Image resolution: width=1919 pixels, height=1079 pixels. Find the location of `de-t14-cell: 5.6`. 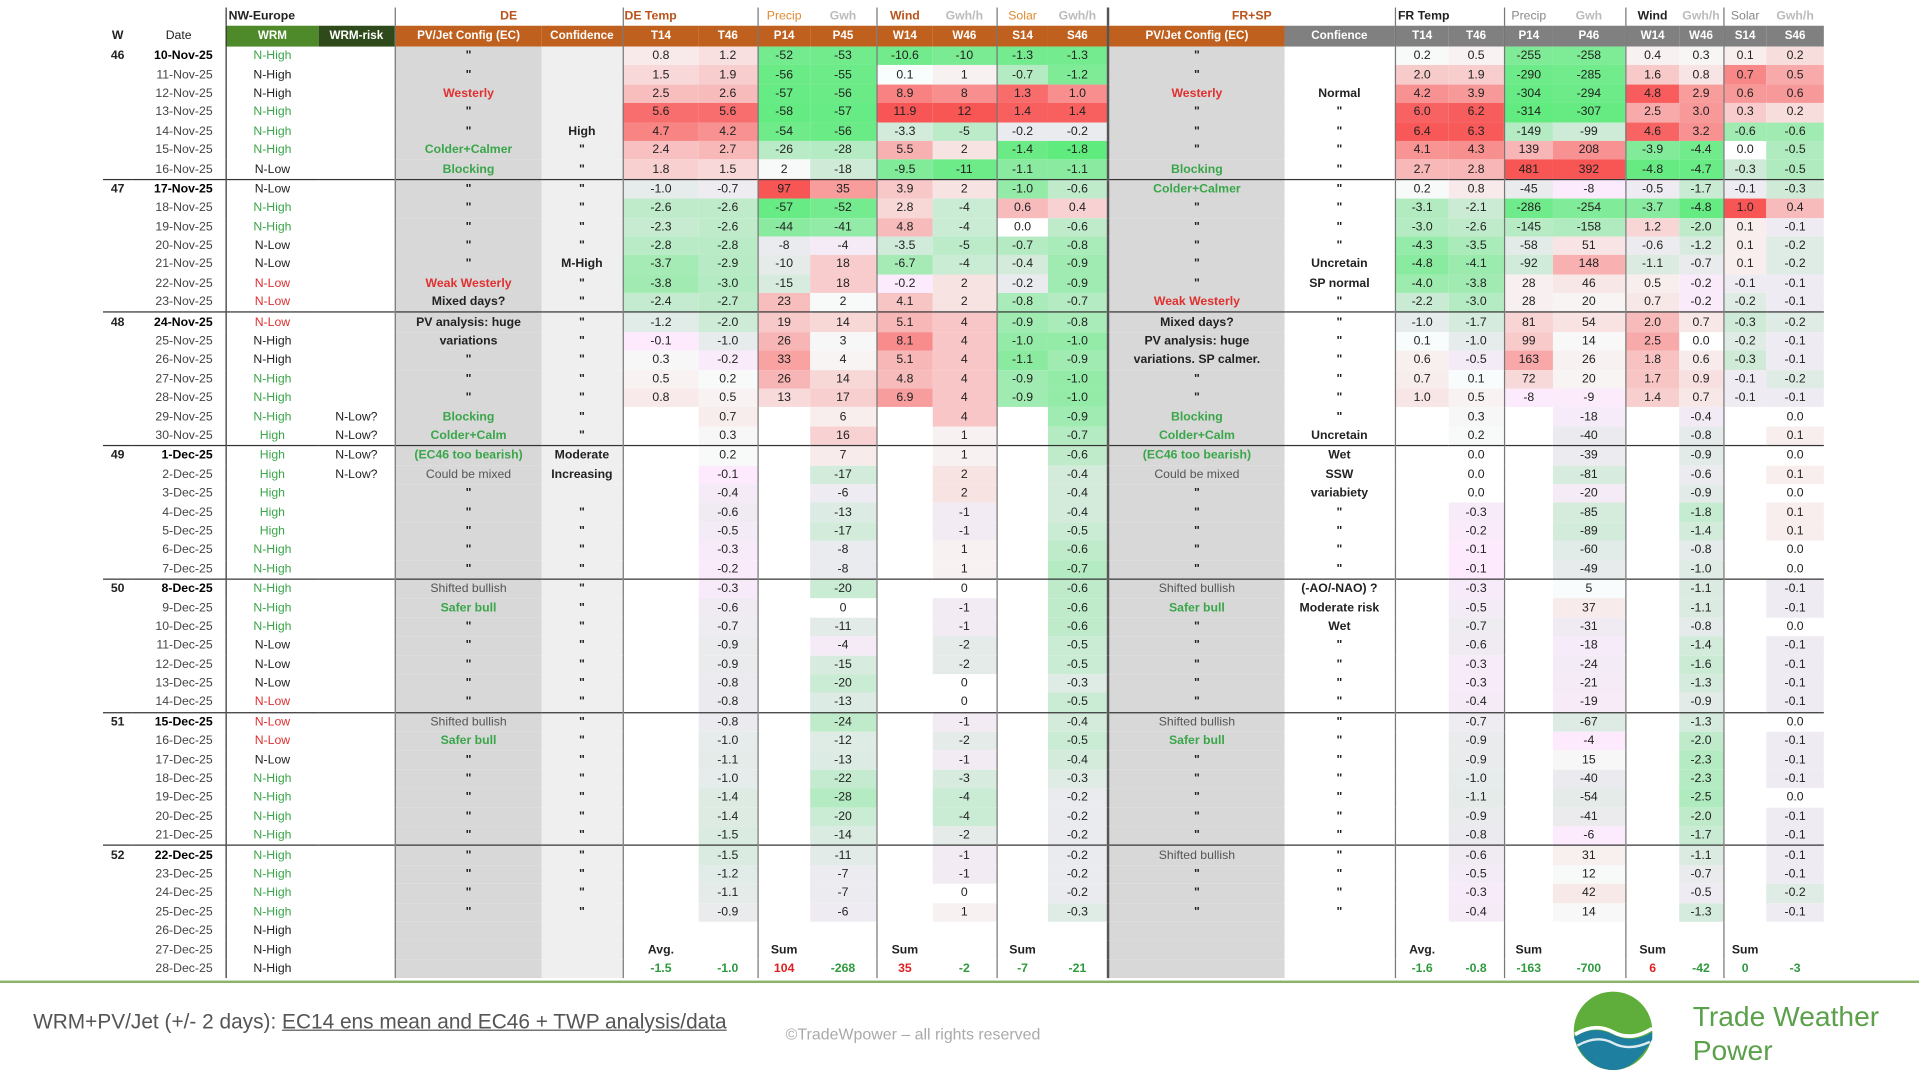

de-t14-cell: 5.6 is located at coordinates (660, 113).